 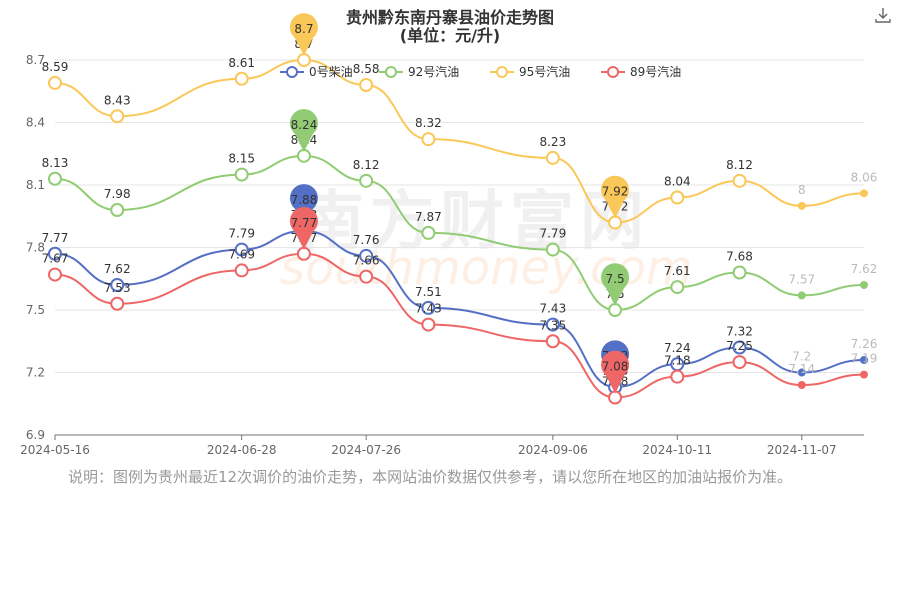 What do you see at coordinates (303, 29) in the screenshot?
I see `pin-label: 8.7` at bounding box center [303, 29].